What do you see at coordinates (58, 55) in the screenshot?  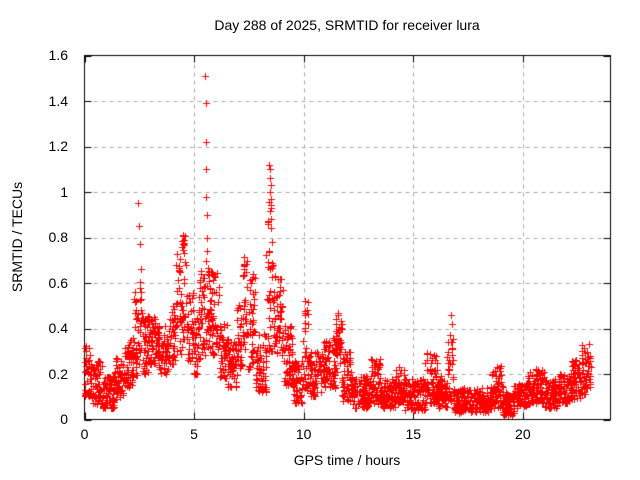 I see `y-tick-label: 1.6` at bounding box center [58, 55].